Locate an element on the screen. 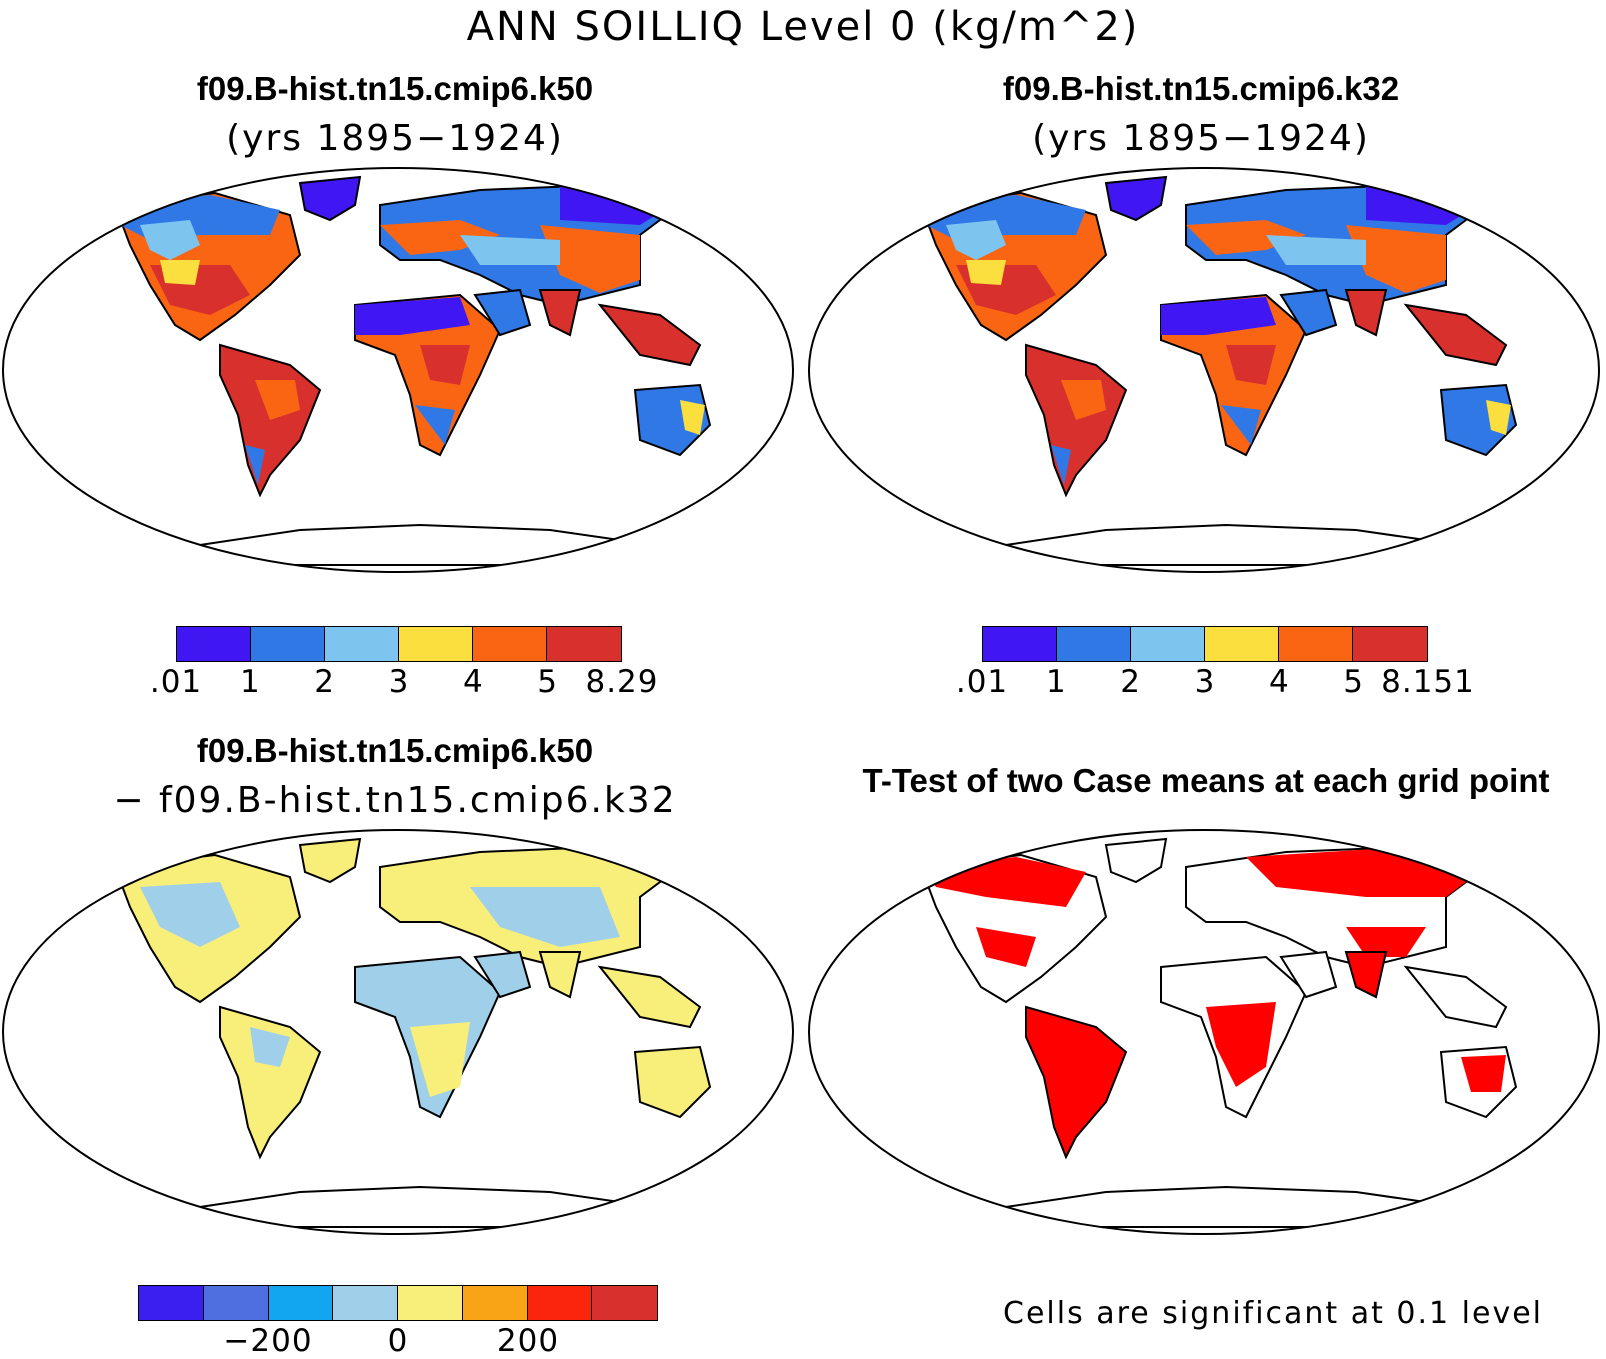  colorbar-tick-label: 0 is located at coordinates (398, 1341).